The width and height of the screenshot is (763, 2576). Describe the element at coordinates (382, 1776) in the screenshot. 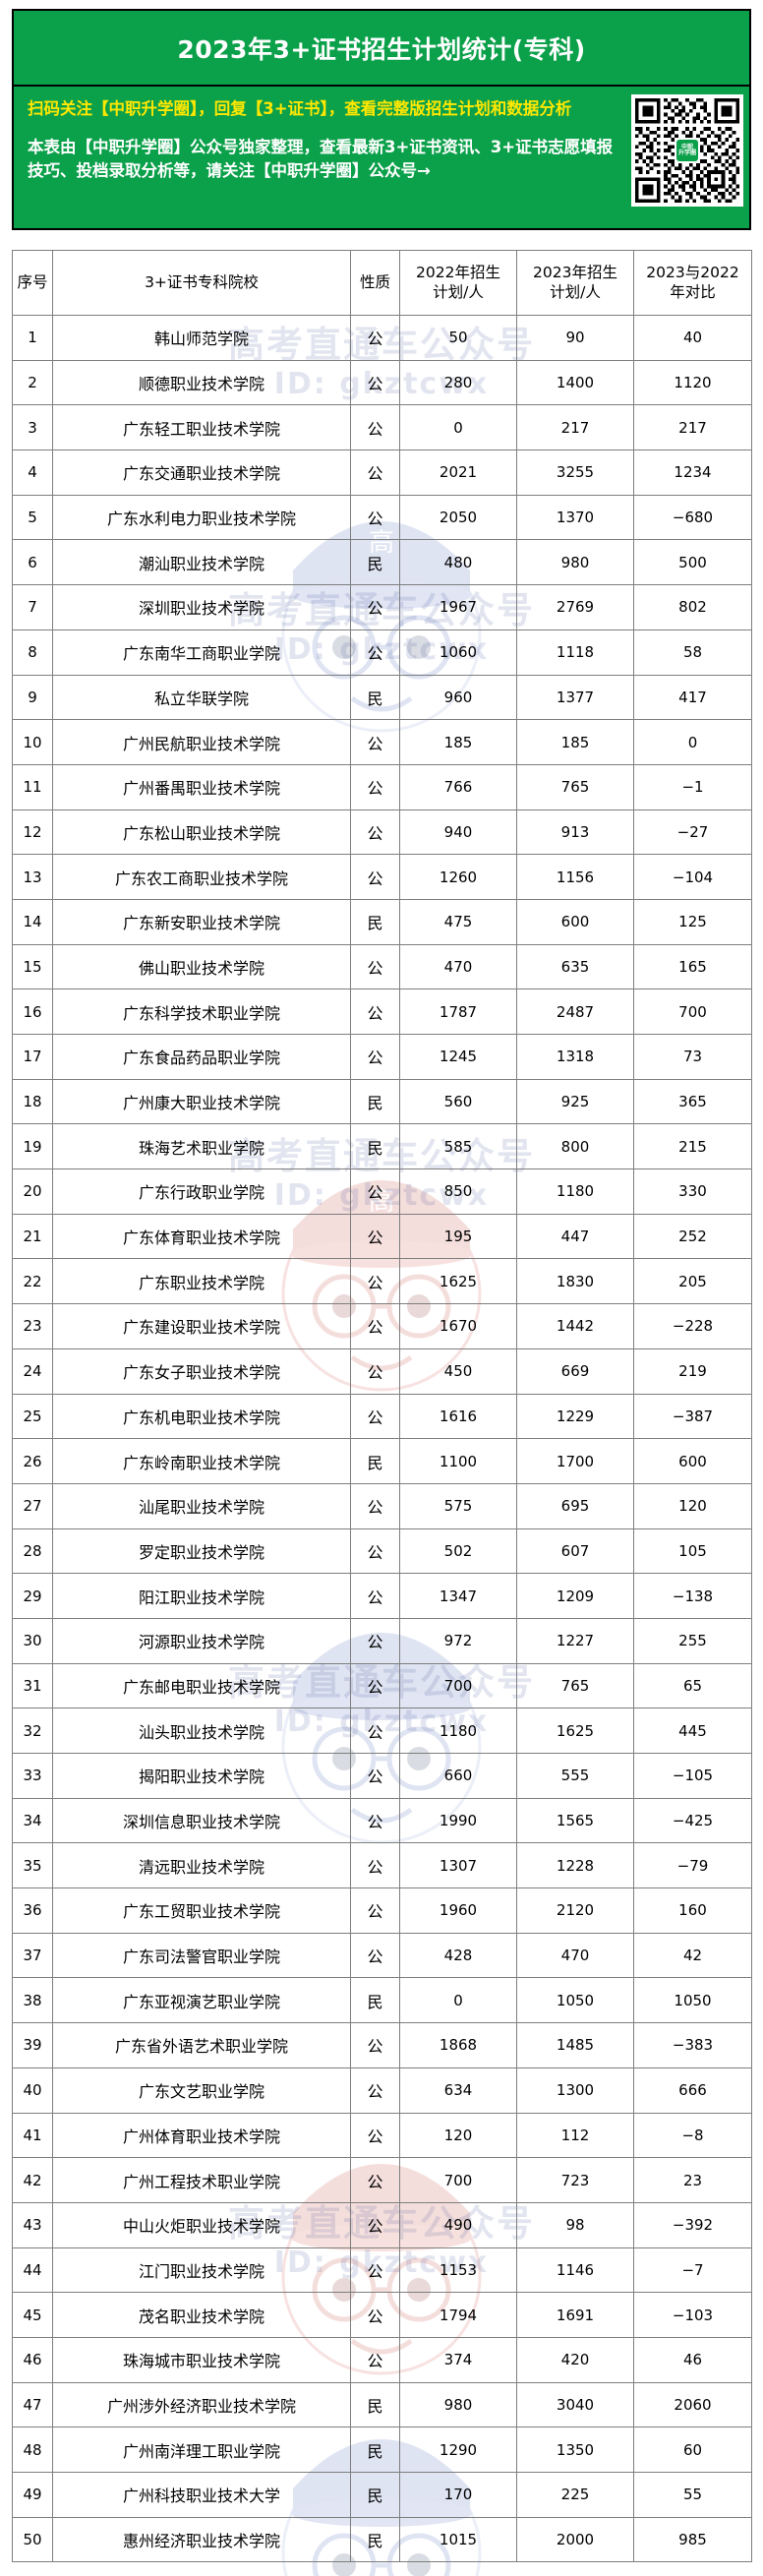

I see `table-row: 33 揭阳职业技术学院公 660 555 −105` at that location.